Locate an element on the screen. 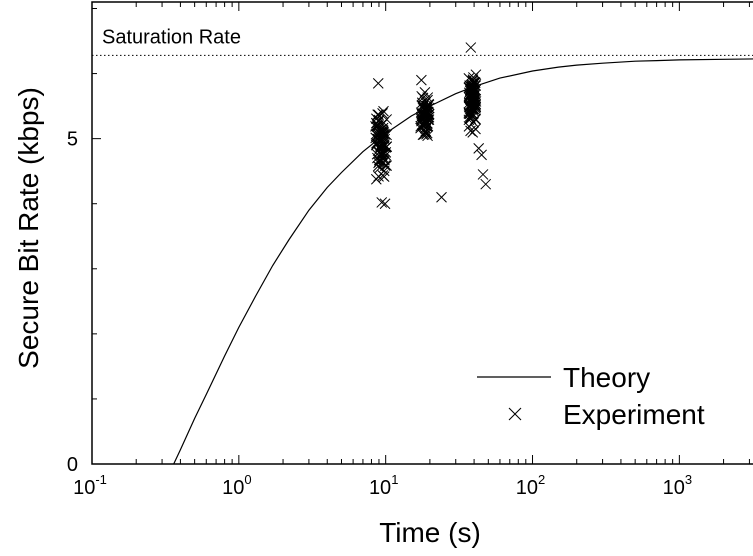 Image resolution: width=753 pixels, height=556 pixels. legend-experiment-label: Experiment is located at coordinates (634, 414).